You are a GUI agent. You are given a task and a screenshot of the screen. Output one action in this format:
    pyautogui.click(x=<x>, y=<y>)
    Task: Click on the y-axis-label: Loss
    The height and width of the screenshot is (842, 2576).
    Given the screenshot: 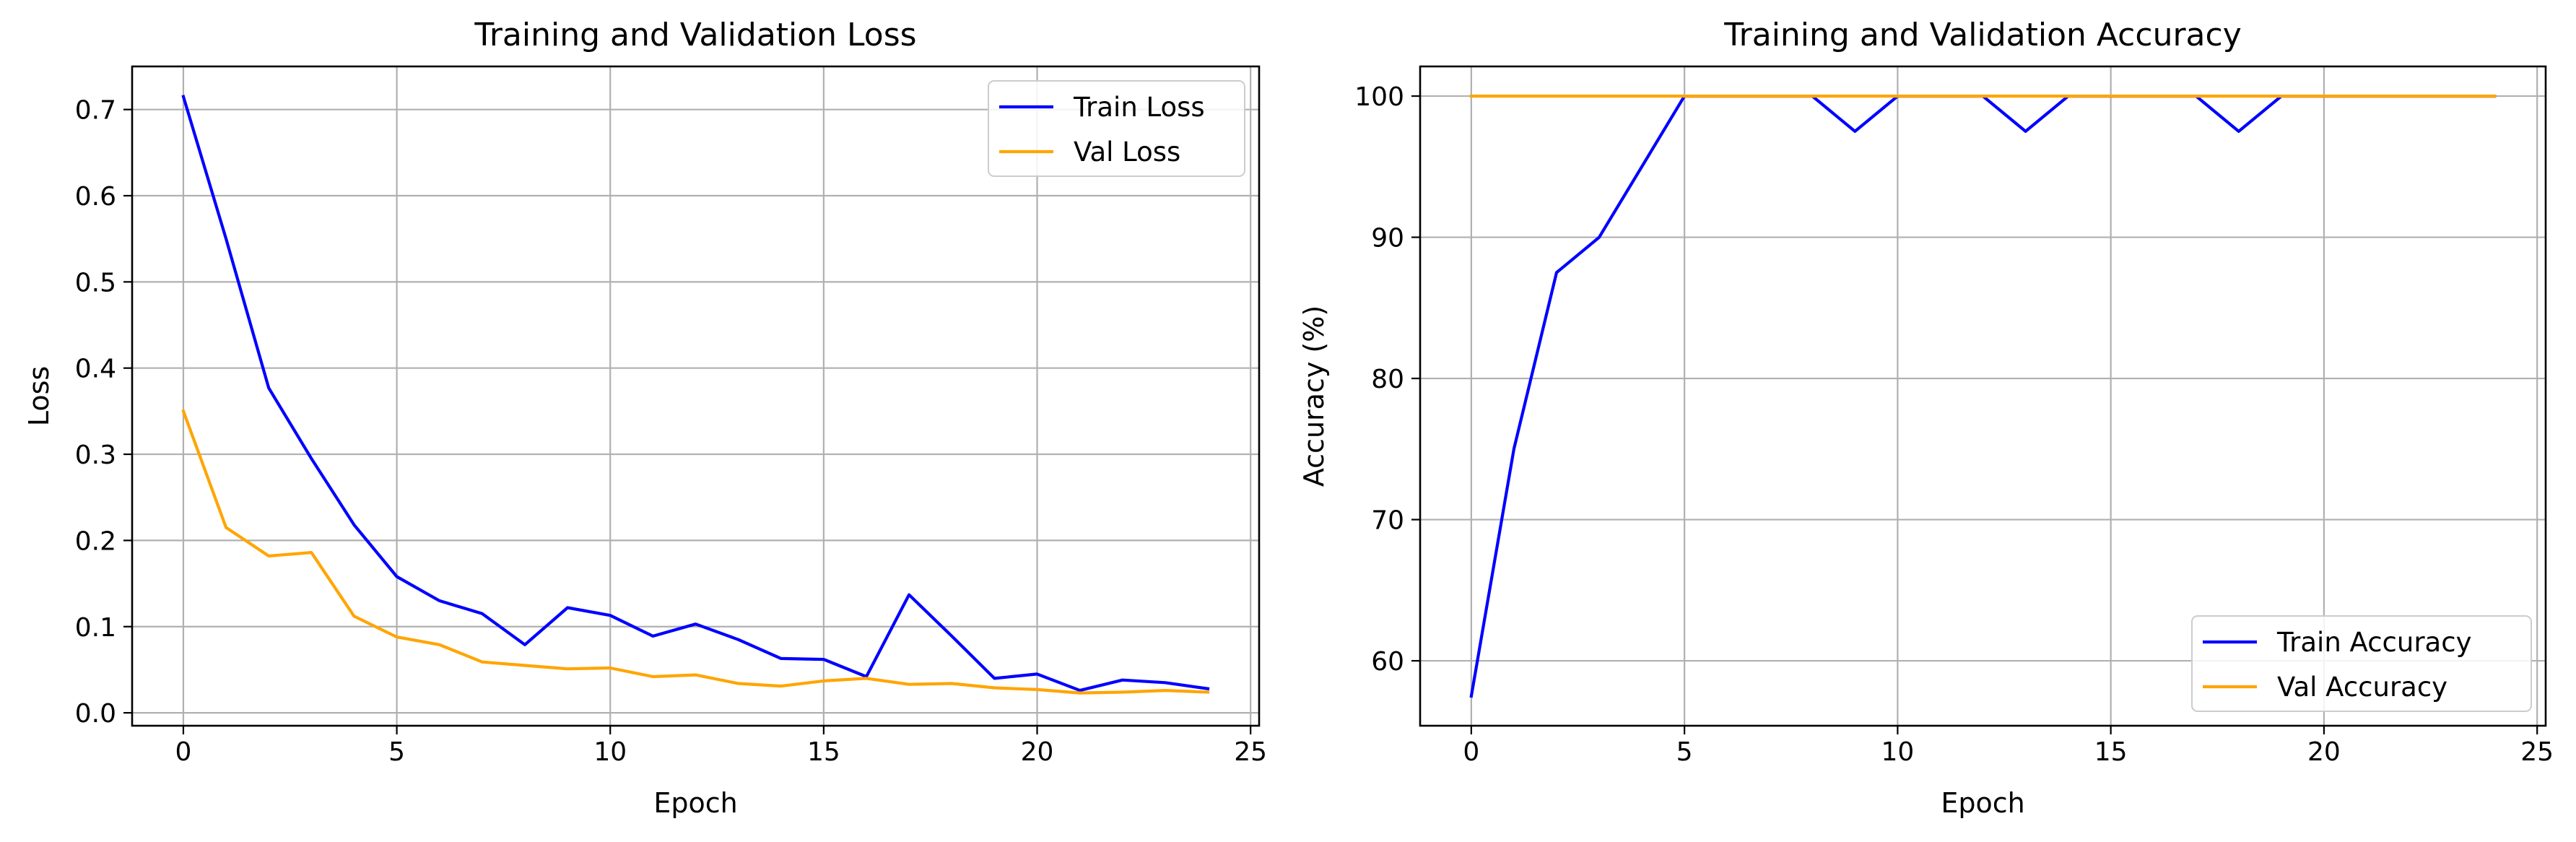 What is the action you would take?
    pyautogui.click(x=39, y=396)
    